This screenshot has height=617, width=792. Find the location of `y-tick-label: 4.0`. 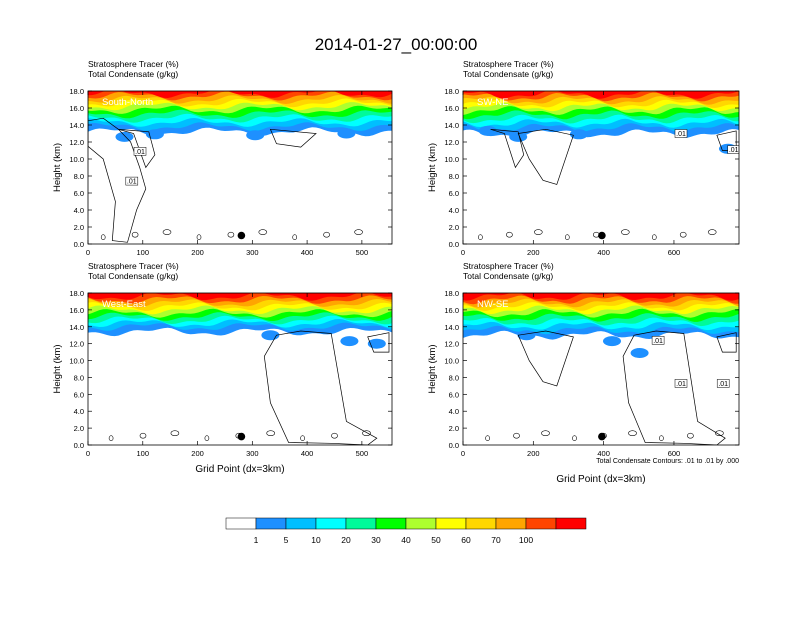

y-tick-label: 4.0 is located at coordinates (79, 210).